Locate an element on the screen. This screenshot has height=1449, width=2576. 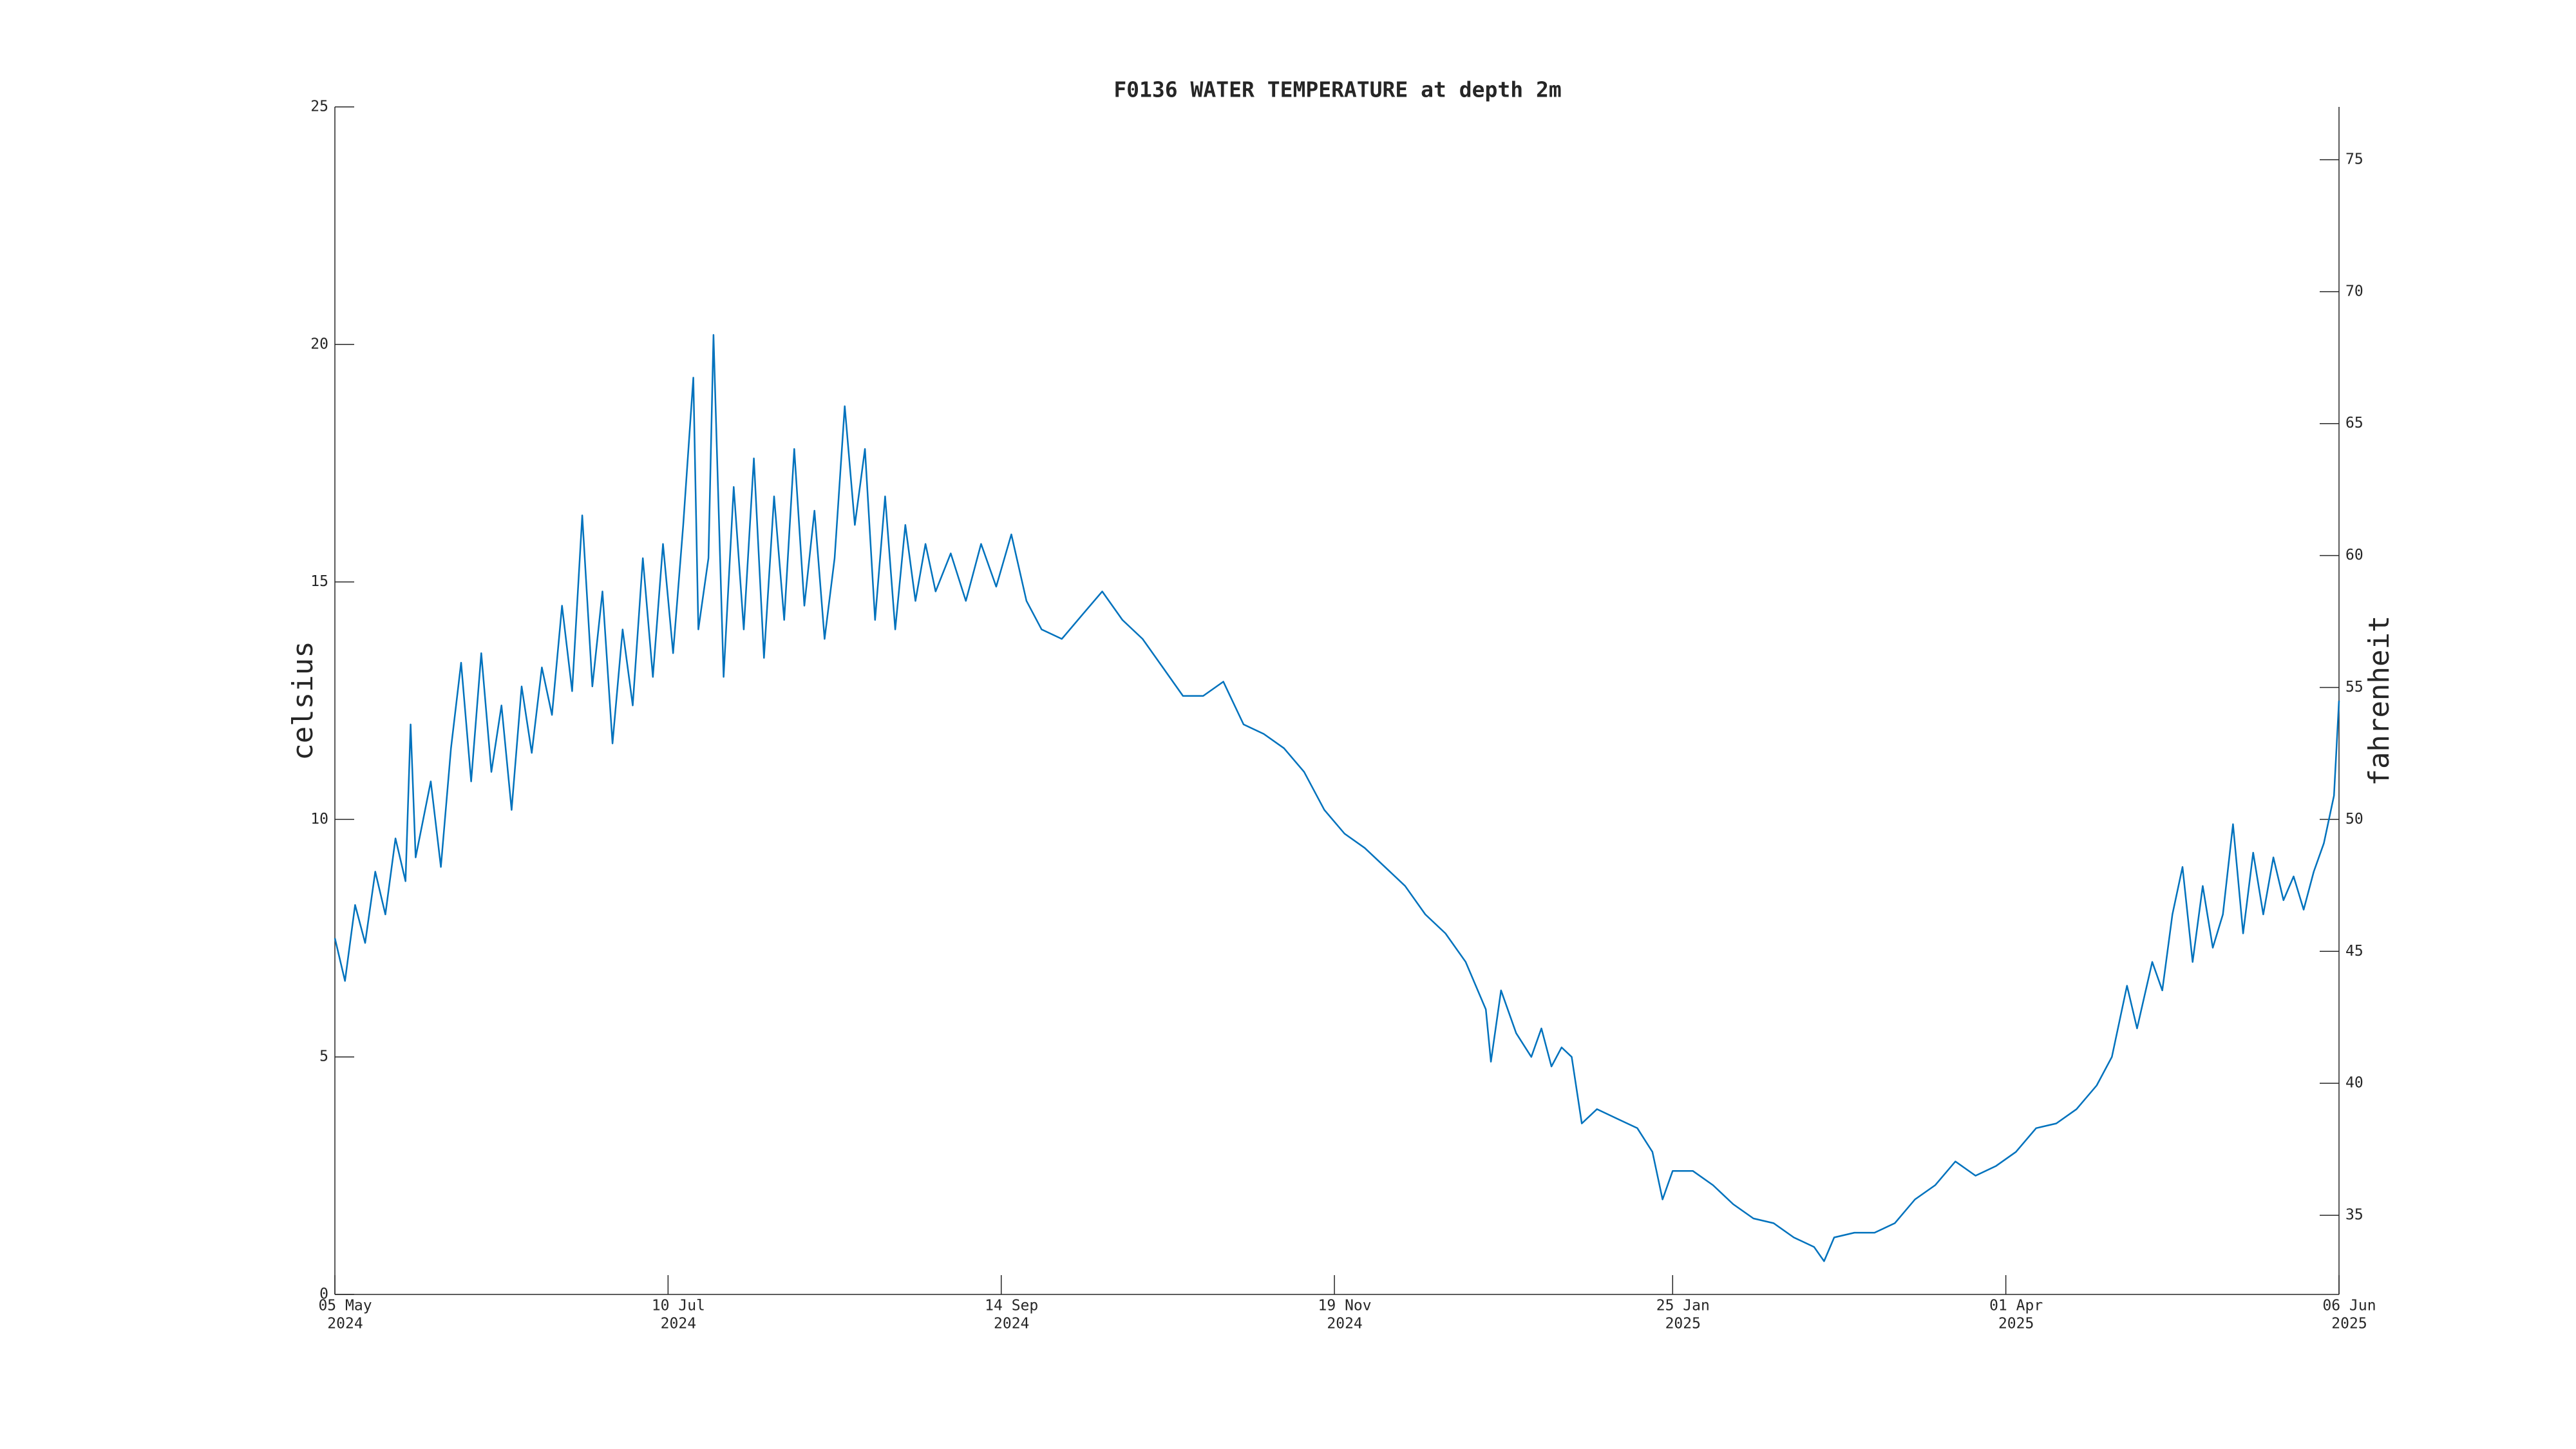
y2-tick-label: 65 is located at coordinates (2354, 423).